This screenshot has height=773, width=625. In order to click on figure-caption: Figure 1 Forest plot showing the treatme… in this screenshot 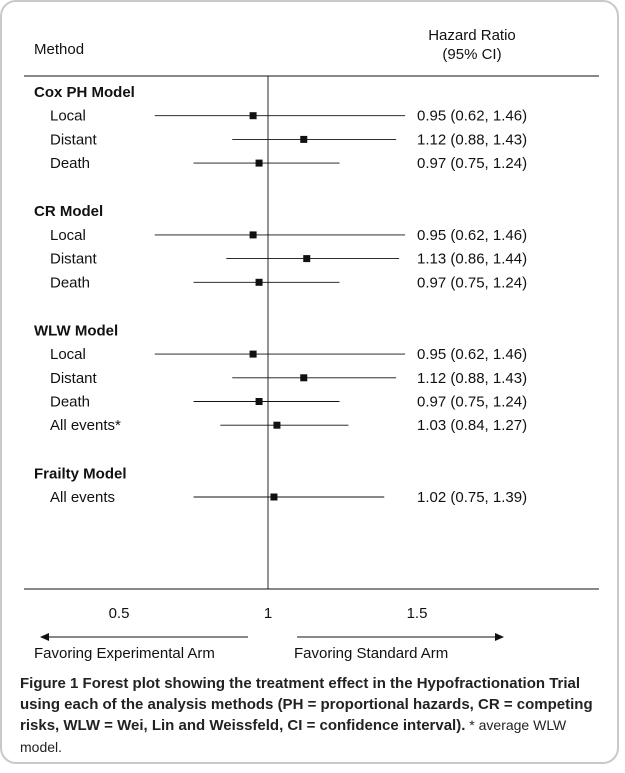, I will do `click(312, 716)`.